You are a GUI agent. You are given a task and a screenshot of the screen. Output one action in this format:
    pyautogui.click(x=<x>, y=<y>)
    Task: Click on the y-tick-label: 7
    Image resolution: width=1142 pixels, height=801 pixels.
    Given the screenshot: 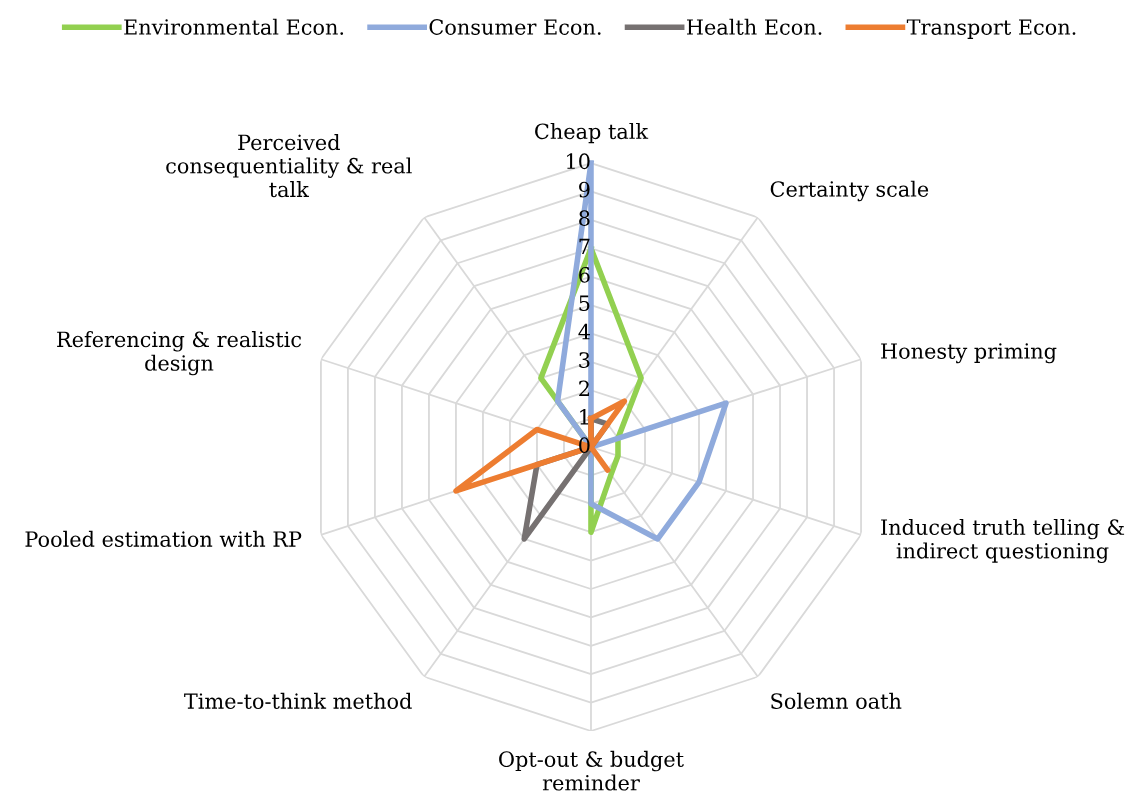 What is the action you would take?
    pyautogui.click(x=584, y=246)
    